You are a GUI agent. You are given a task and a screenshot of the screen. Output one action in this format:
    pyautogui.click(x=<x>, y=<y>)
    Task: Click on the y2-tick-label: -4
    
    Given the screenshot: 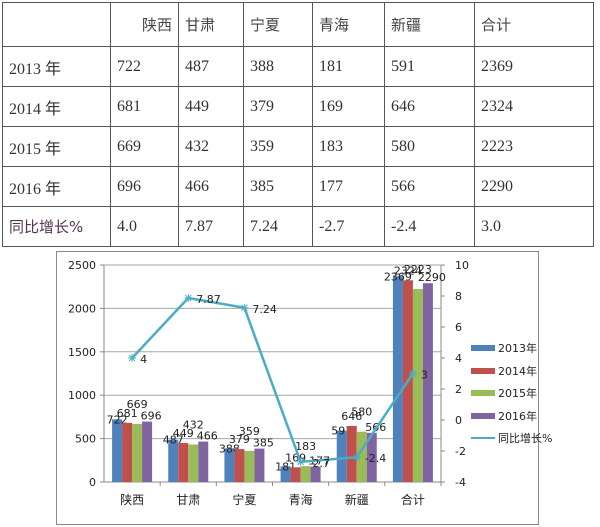 What is the action you would take?
    pyautogui.click(x=460, y=482)
    